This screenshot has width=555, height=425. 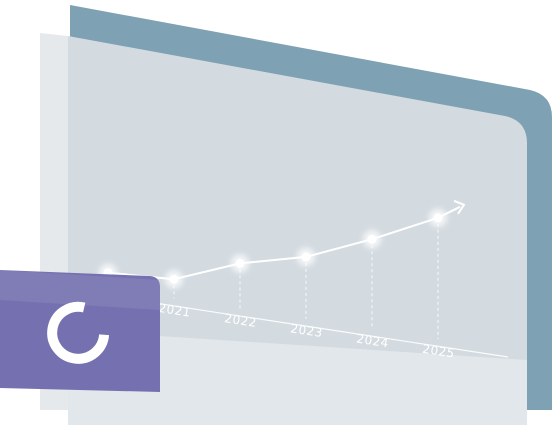 I want to click on logo-badge, so click(x=80, y=331).